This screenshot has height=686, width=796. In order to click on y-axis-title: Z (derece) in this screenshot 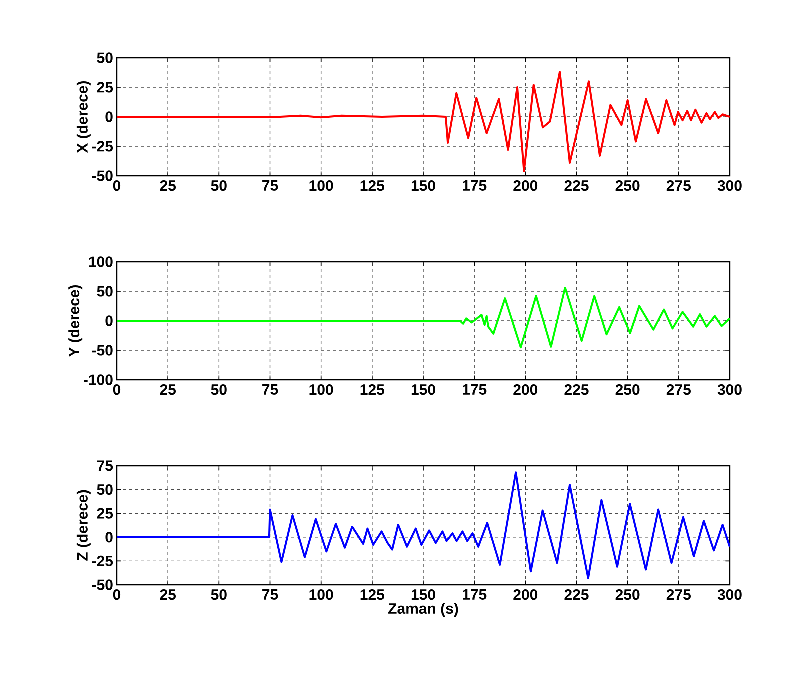, I will do `click(83, 525)`.